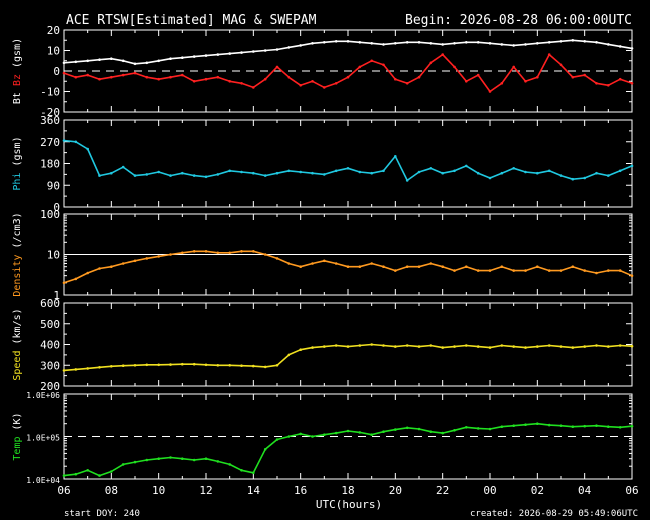 The image size is (650, 520). Describe the element at coordinates (348, 357) in the screenshot. I see `series-speed` at that location.